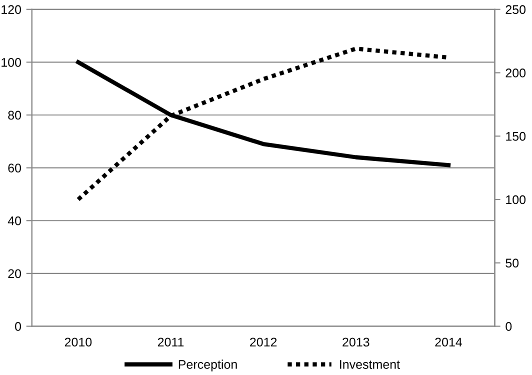  I want to click on y2-tick-label: 100, so click(516, 199).